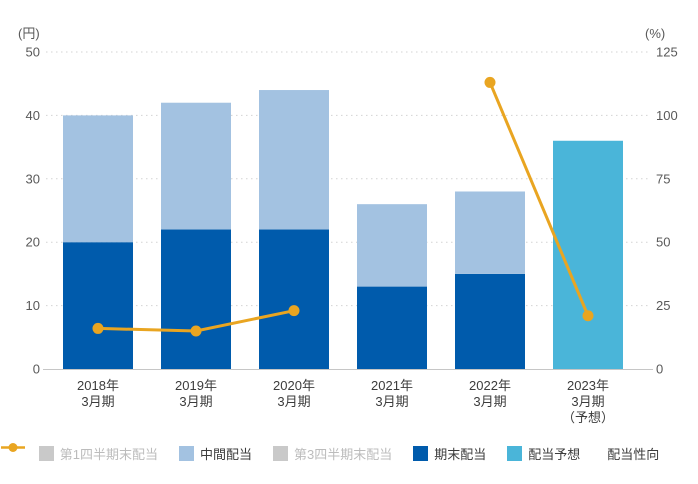  I want to click on legend-swatch-q3_dividend, so click(280, 453).